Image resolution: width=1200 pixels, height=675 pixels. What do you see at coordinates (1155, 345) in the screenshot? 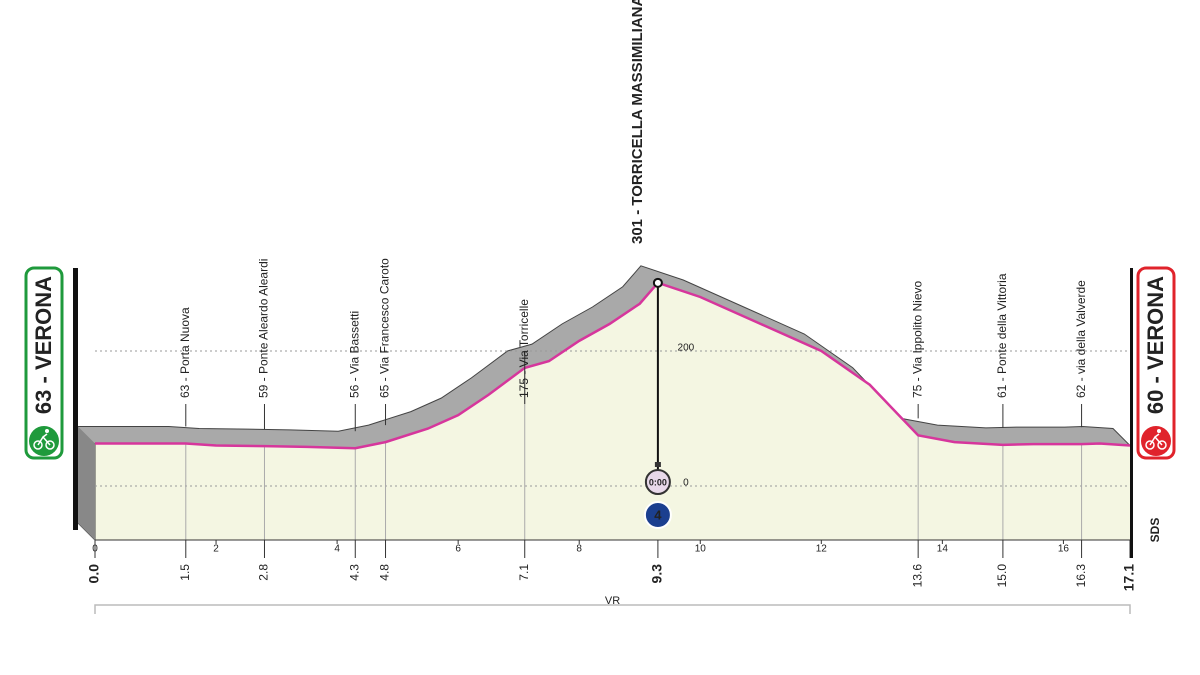
I see `finish-label: 60 - VERONA` at bounding box center [1155, 345].